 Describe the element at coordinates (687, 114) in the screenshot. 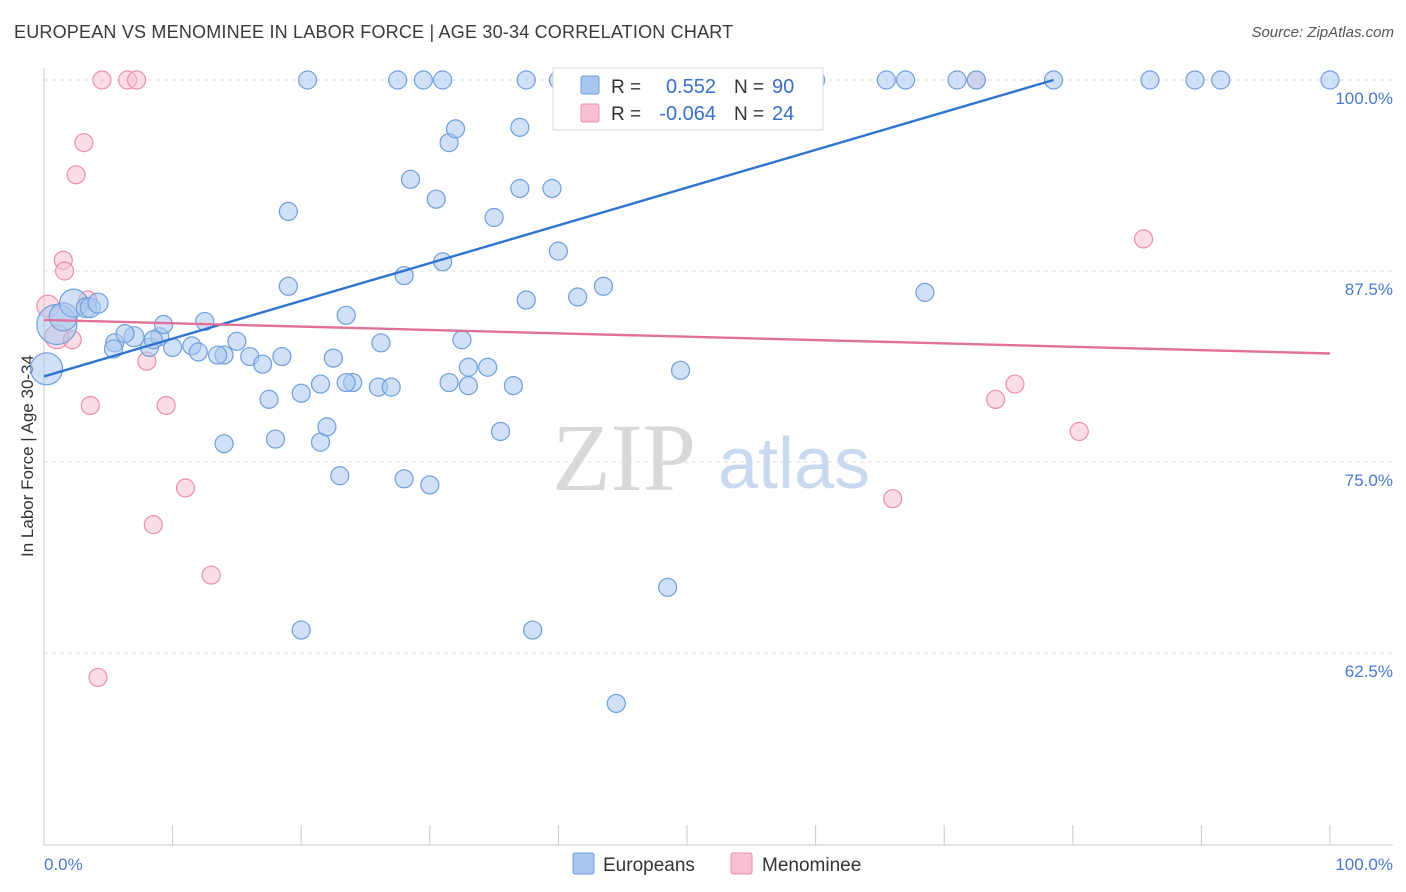

I see `legend-r-value-menominee: -0.064` at that location.